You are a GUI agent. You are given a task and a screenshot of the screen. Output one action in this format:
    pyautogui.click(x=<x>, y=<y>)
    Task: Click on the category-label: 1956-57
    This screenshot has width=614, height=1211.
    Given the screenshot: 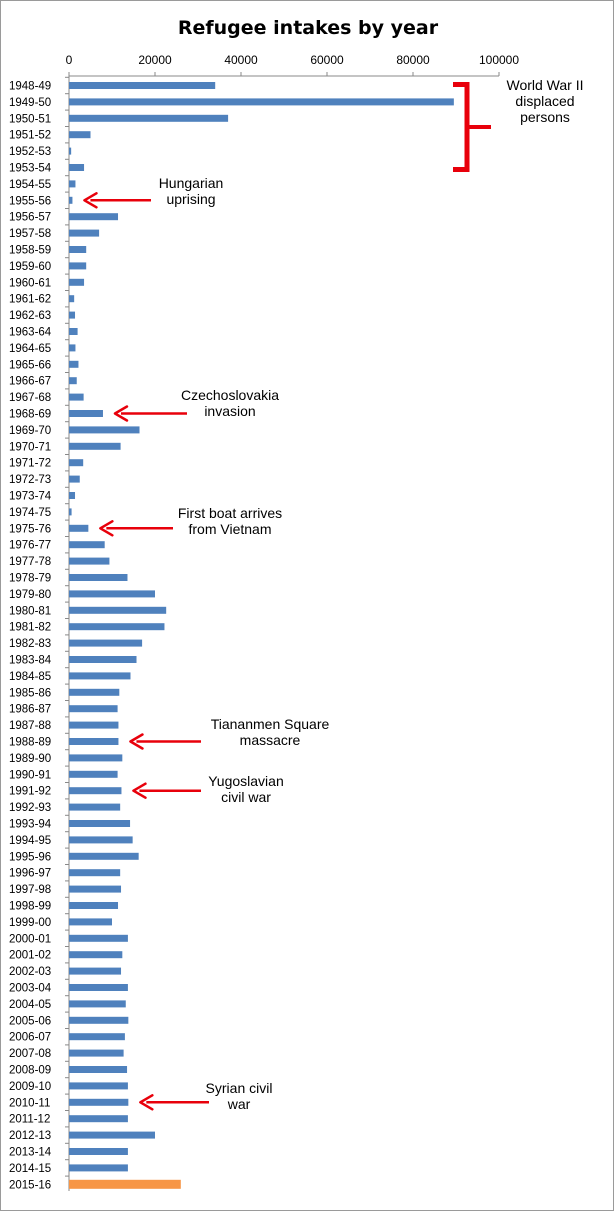 What is the action you would take?
    pyautogui.click(x=30, y=218)
    